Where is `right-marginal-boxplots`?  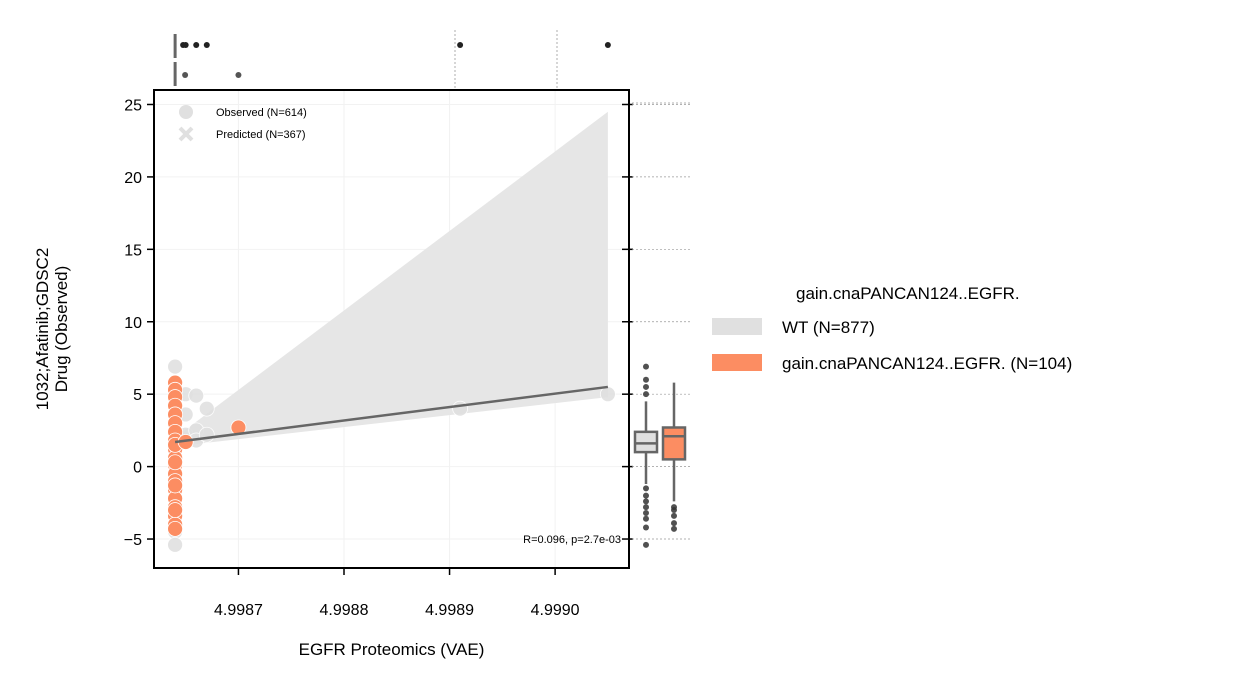
right-marginal-boxplots is located at coordinates (661, 325).